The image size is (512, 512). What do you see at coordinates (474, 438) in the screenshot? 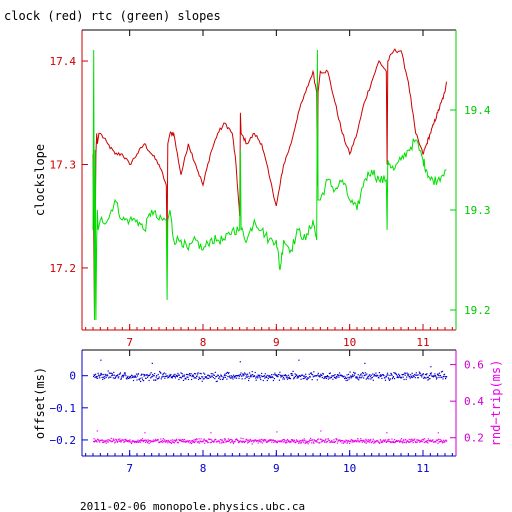
I see `y-tick-label-right: 0.2` at bounding box center [474, 438].